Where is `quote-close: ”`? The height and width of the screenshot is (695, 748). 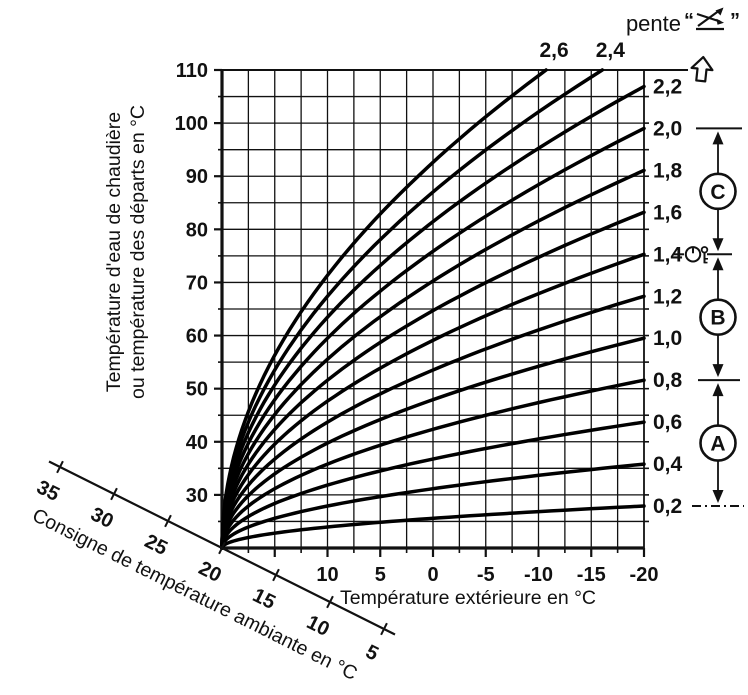 quote-close: ” is located at coordinates (735, 21).